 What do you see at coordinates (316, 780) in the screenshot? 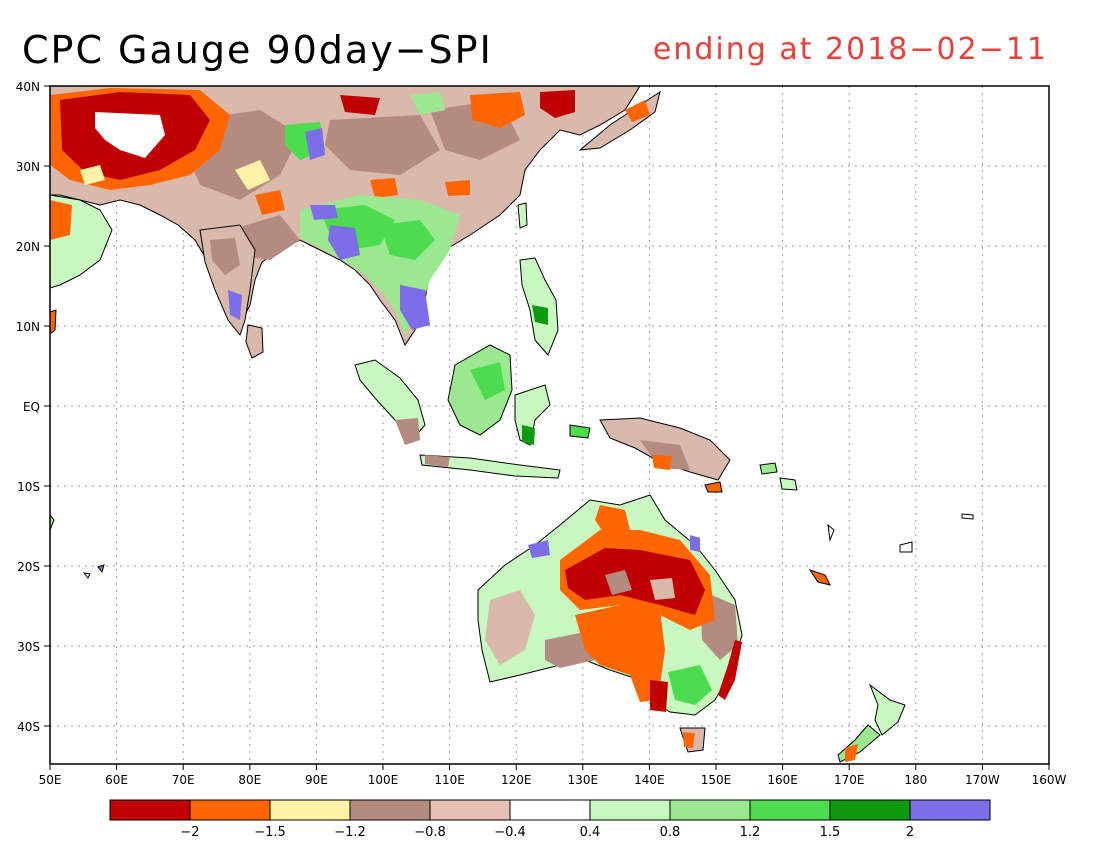
I see `lon-label-90e: 90E` at bounding box center [316, 780].